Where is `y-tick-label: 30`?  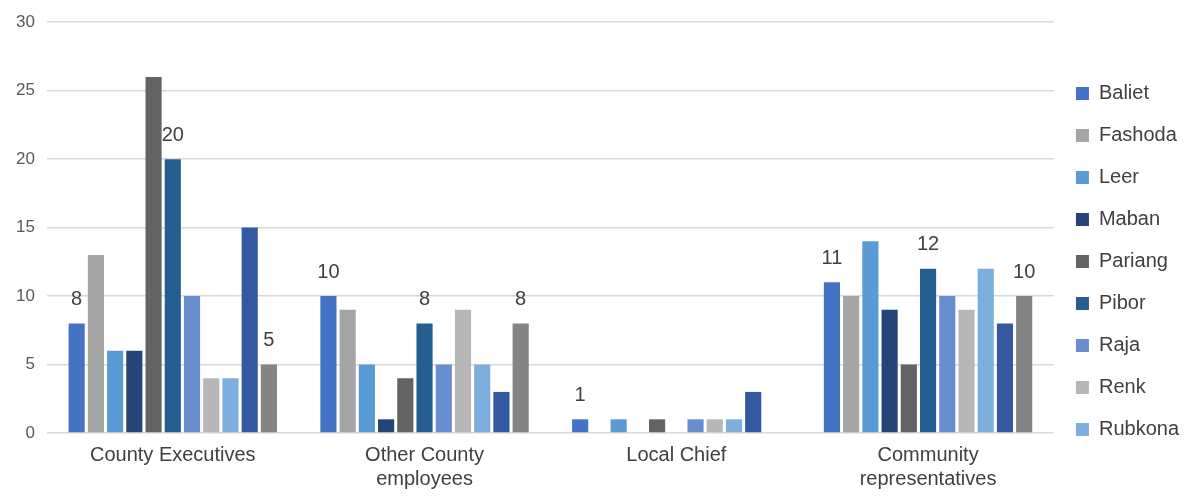 y-tick-label: 30 is located at coordinates (25, 21).